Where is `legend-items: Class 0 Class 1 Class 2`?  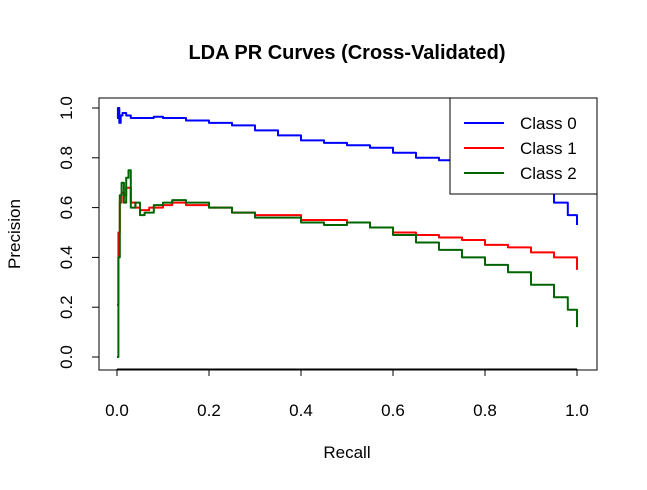
legend-items: Class 0 Class 1 Class 2 is located at coordinates (520, 148).